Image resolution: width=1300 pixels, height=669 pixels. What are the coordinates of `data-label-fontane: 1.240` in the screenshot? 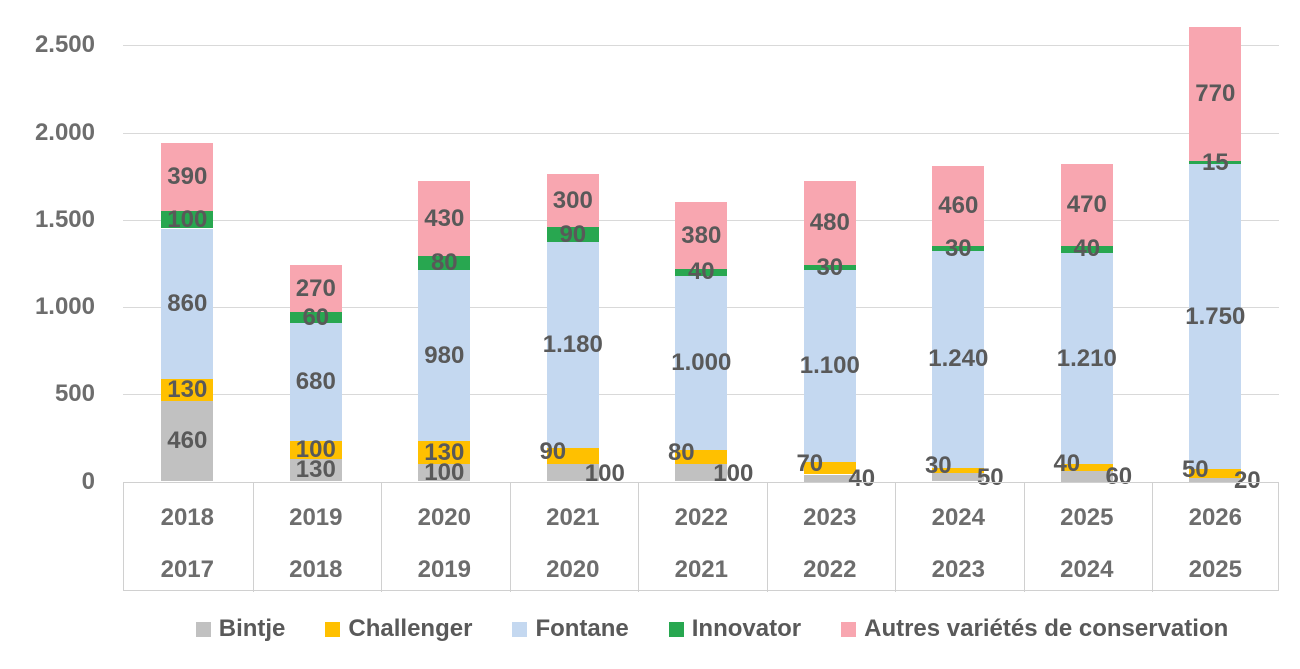 It's located at (958, 359).